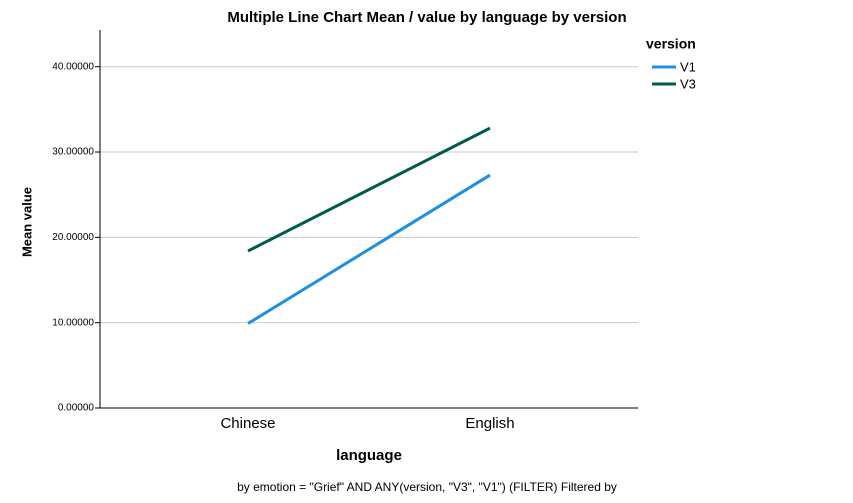  What do you see at coordinates (688, 83) in the screenshot?
I see `legend-label: V3` at bounding box center [688, 83].